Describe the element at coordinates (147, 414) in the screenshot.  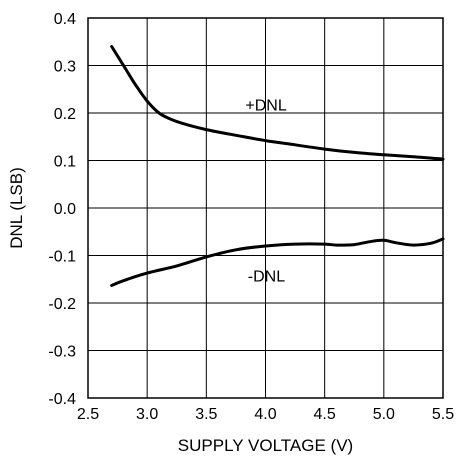
I see `x-tick-label: 3.0` at that location.